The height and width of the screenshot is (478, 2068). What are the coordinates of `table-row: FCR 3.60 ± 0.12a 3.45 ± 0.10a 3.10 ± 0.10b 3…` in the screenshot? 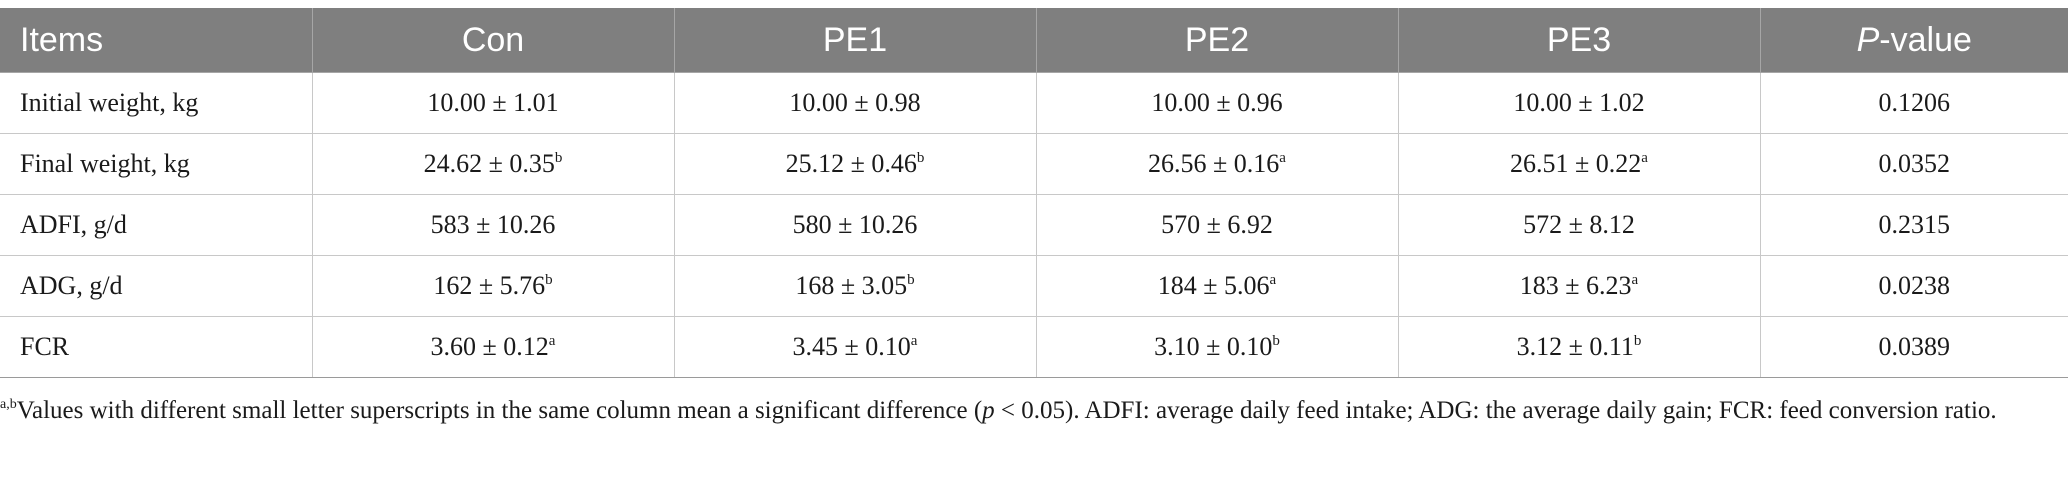 It's located at (1034, 347).